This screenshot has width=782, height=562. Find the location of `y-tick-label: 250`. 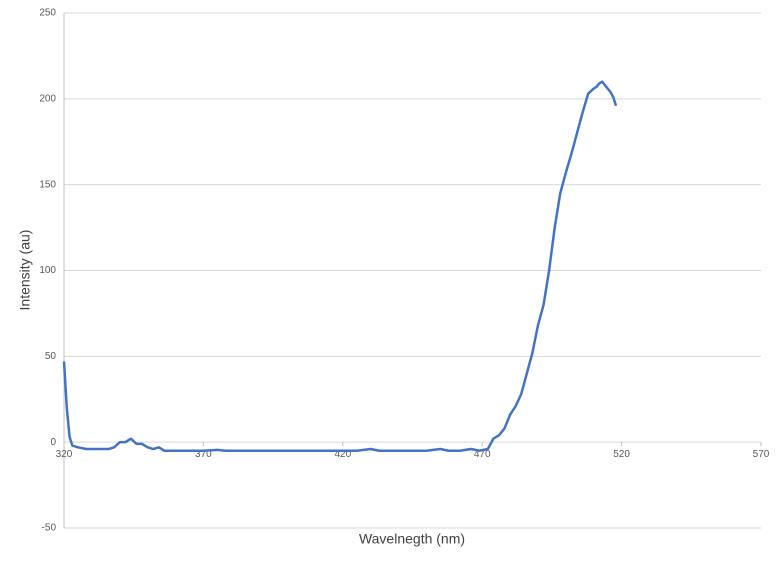

y-tick-label: 250 is located at coordinates (47, 13).